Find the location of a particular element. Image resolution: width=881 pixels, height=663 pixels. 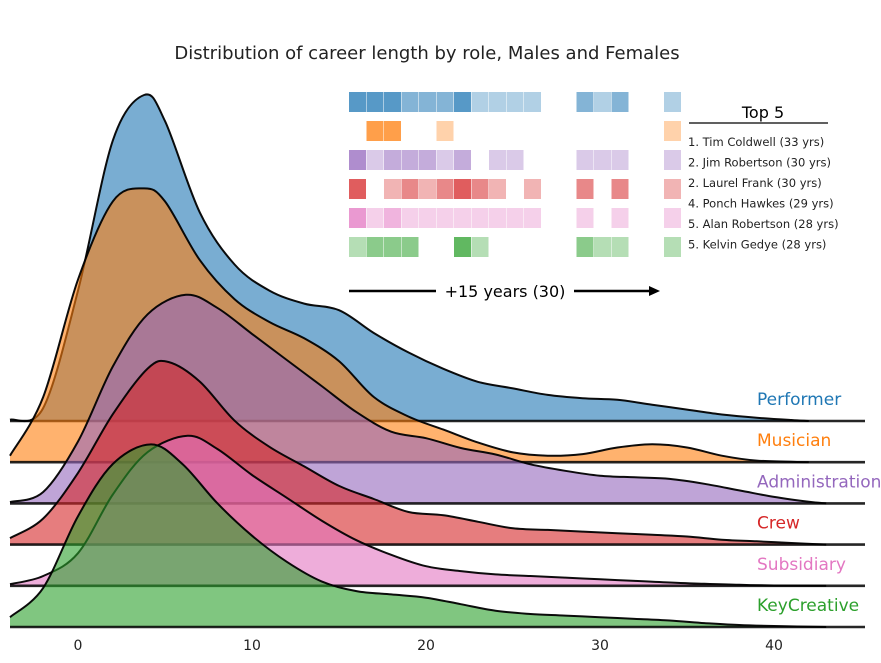

top5-item: 2. Jim Robertson (30 yrs) is located at coordinates (759, 163).